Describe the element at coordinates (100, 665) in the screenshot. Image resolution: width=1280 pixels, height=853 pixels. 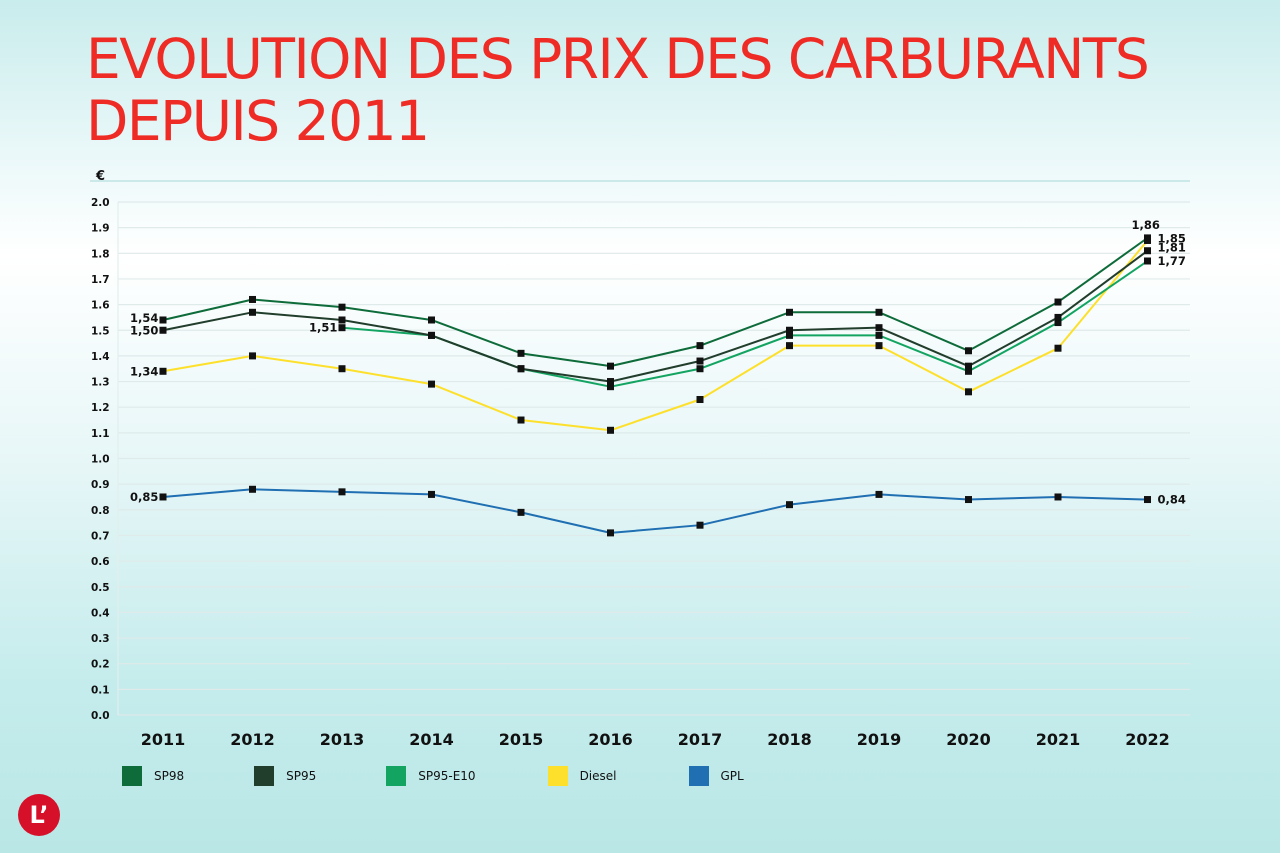
I see `y-tick-label: 0.2` at that location.